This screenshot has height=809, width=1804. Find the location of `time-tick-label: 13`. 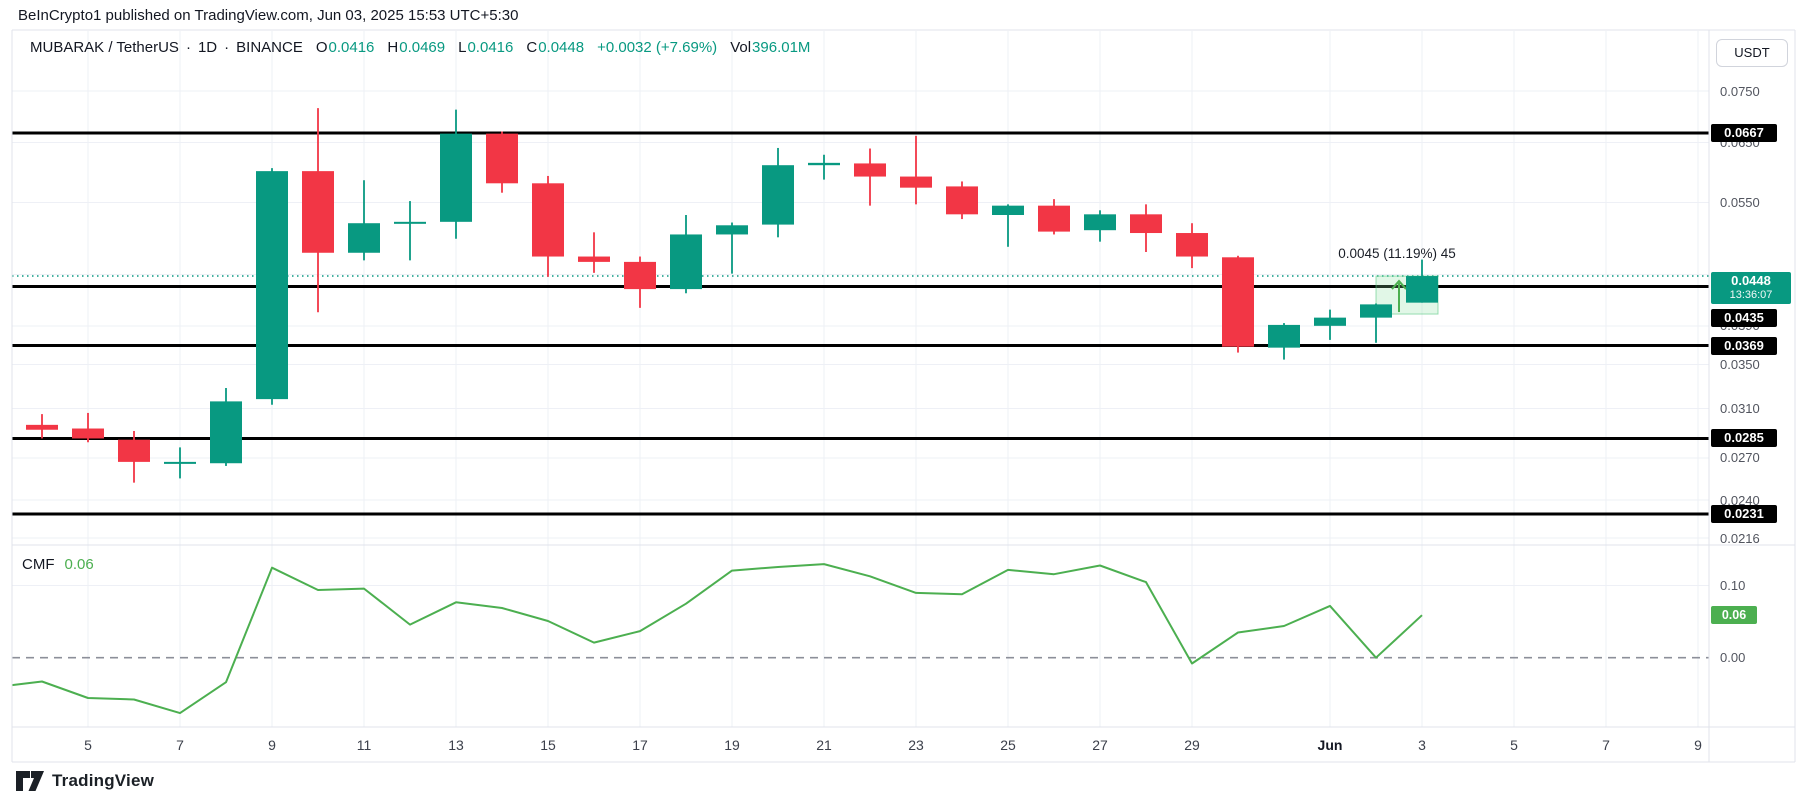

time-tick-label: 13 is located at coordinates (456, 745).